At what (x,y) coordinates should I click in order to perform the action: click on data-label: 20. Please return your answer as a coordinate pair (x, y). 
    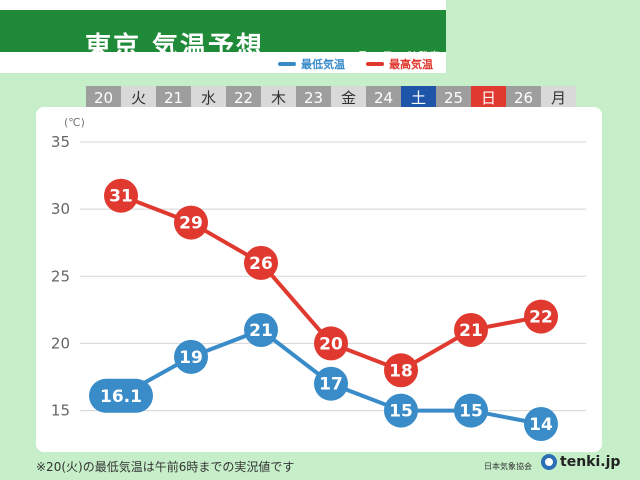
    Looking at the image, I should click on (331, 344).